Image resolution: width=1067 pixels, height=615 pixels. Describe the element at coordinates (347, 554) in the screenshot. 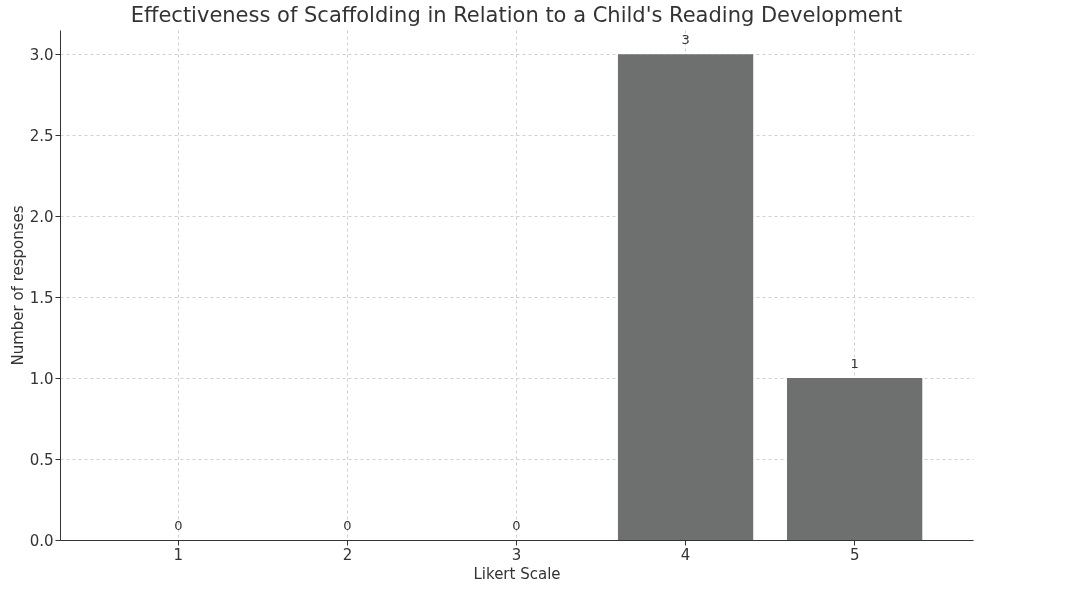

I see `x-tick-label: 2` at that location.